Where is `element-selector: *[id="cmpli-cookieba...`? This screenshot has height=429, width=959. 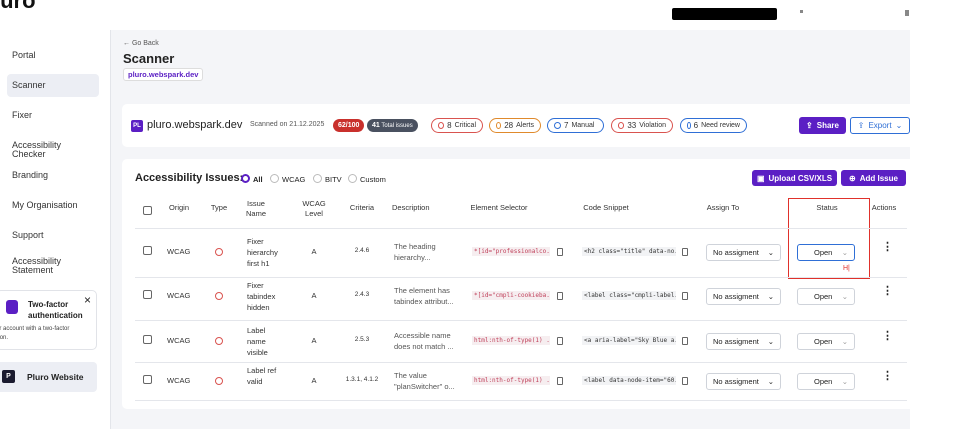
element-selector: *[id="cmpli-cookieba... is located at coordinates (511, 295).